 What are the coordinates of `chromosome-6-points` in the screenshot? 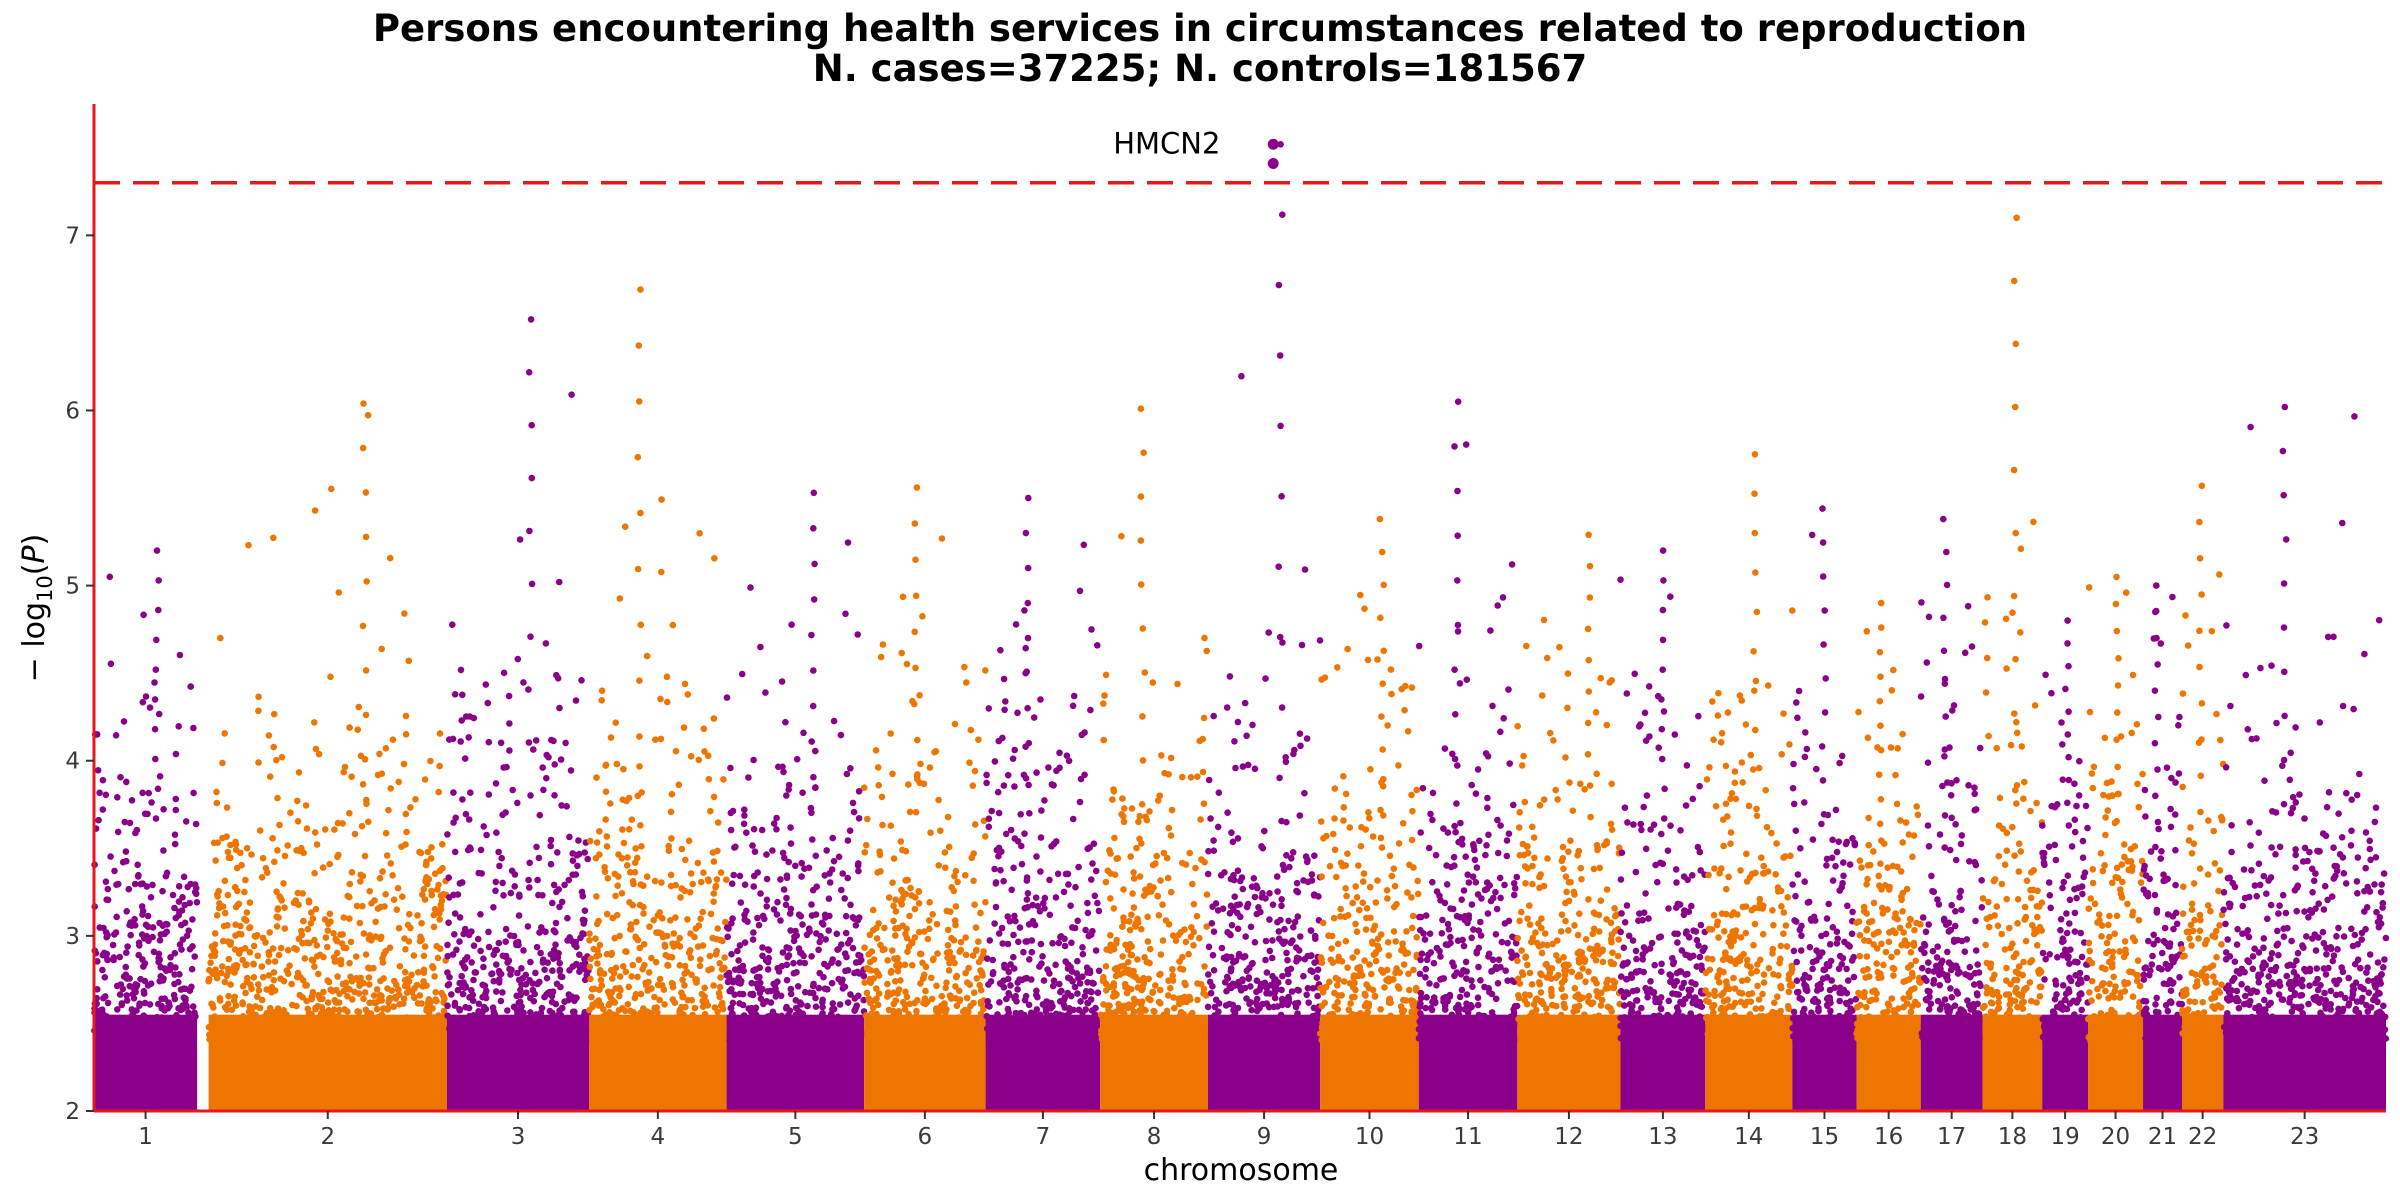 It's located at (924, 797).